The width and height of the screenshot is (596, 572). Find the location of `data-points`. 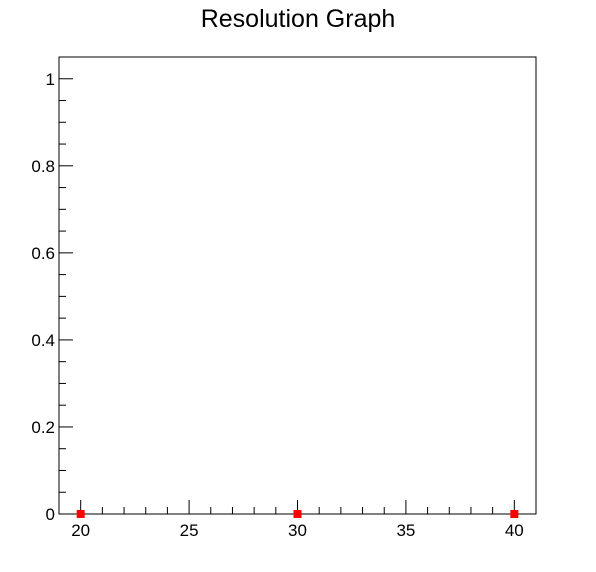

data-points is located at coordinates (297, 514).